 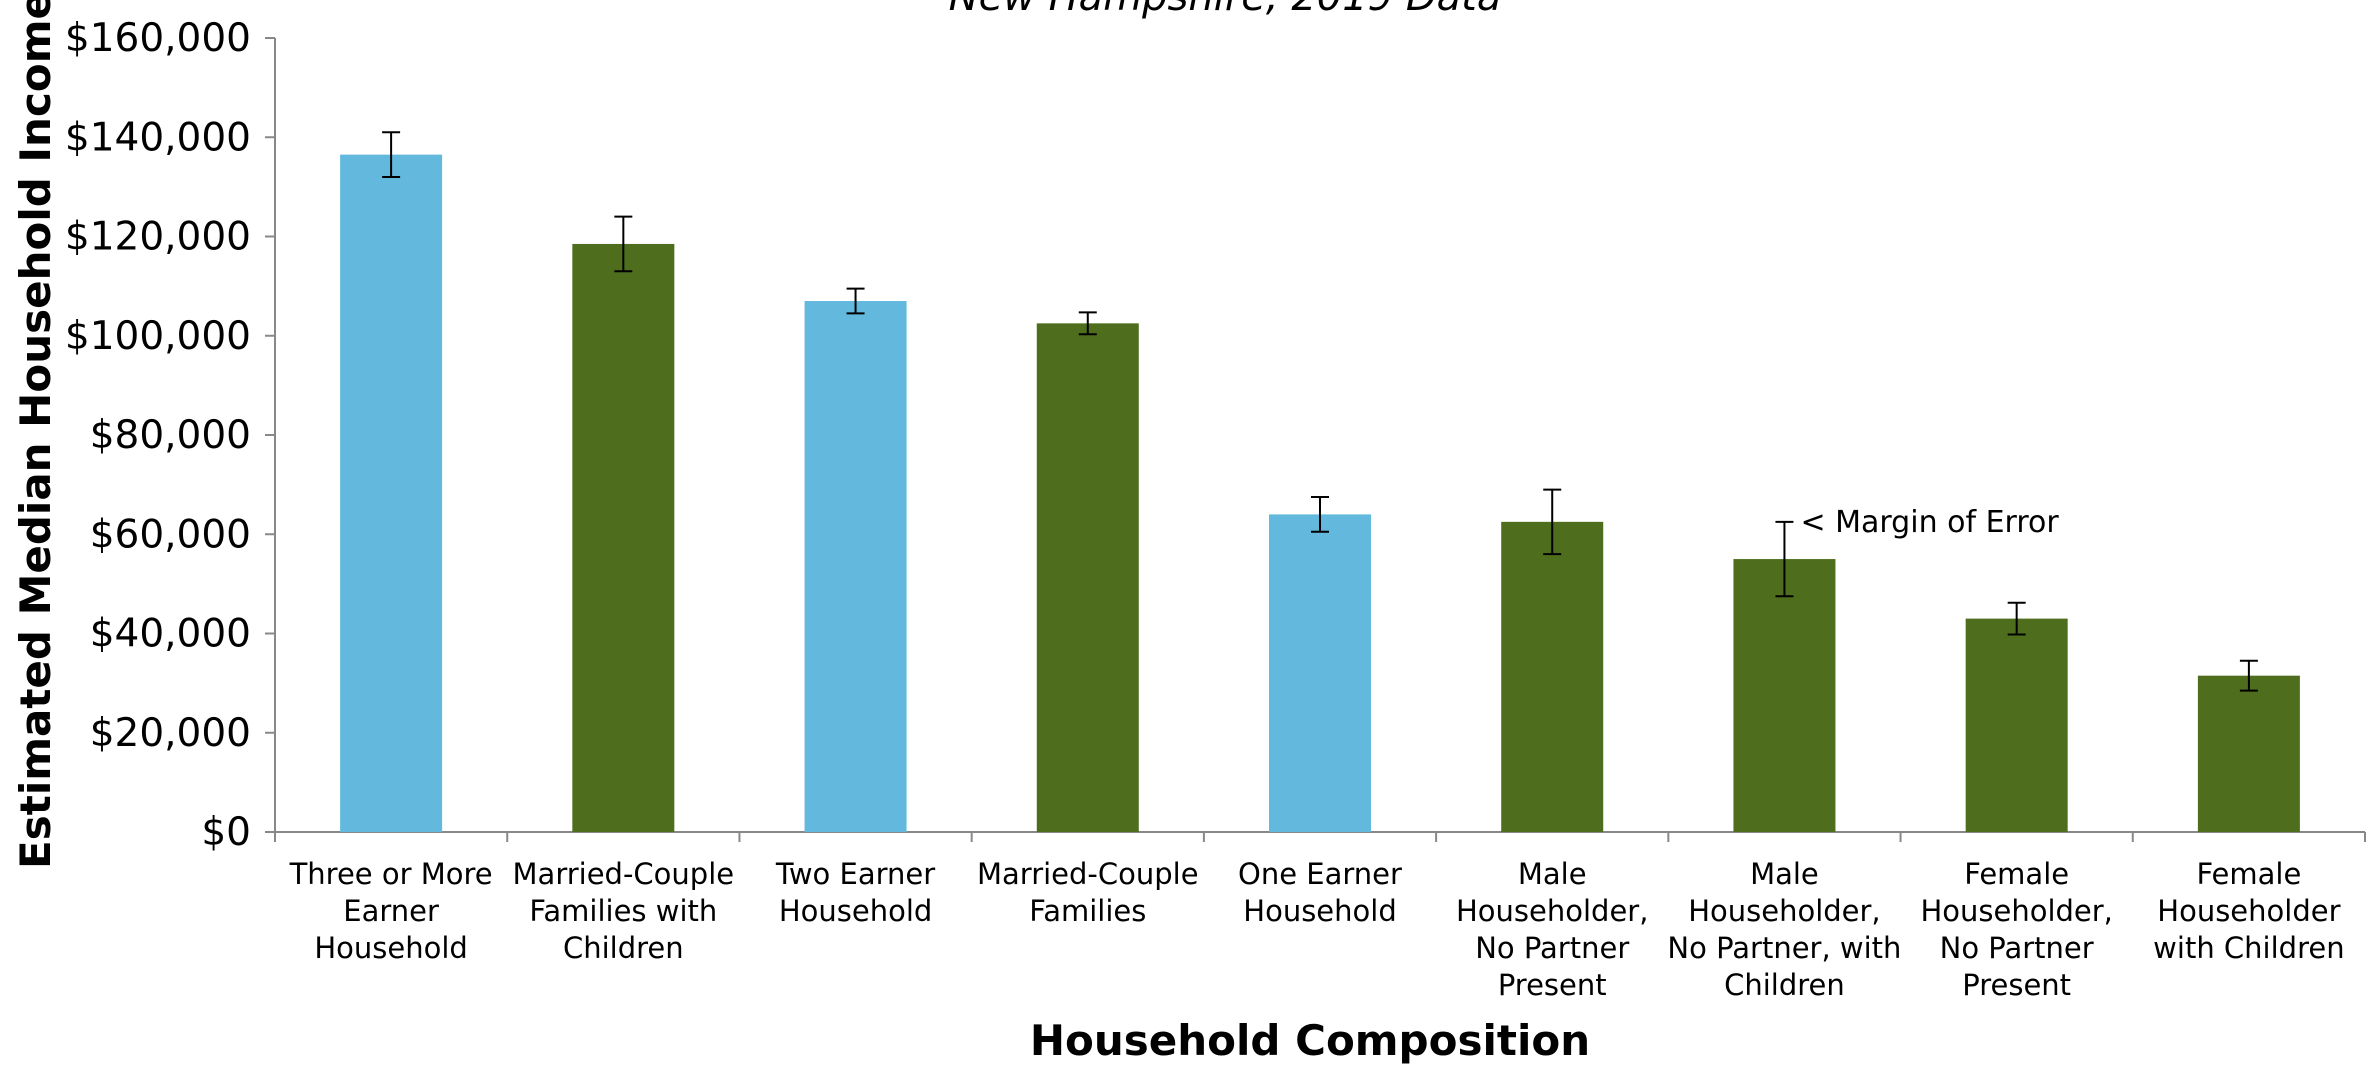 I want to click on y-tick-label: $20,000, so click(x=170, y=733).